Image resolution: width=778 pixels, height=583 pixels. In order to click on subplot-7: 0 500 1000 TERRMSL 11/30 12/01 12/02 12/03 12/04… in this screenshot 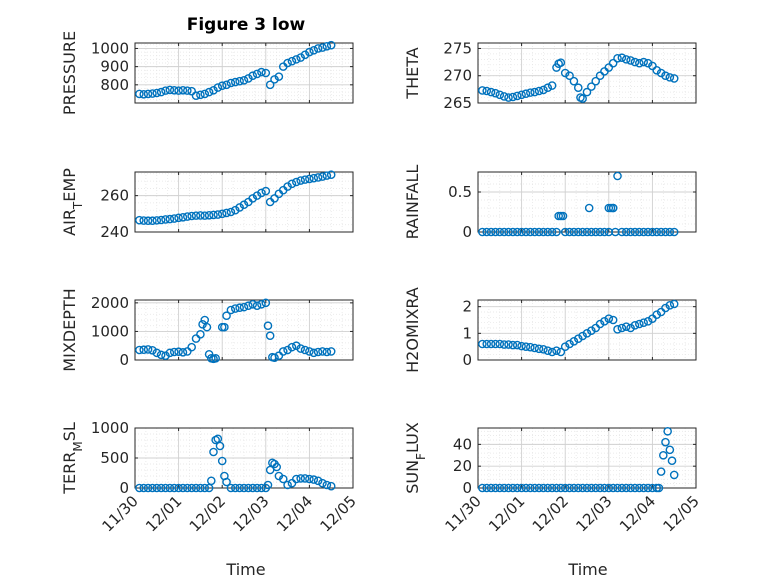, I will do `click(210, 477)`.